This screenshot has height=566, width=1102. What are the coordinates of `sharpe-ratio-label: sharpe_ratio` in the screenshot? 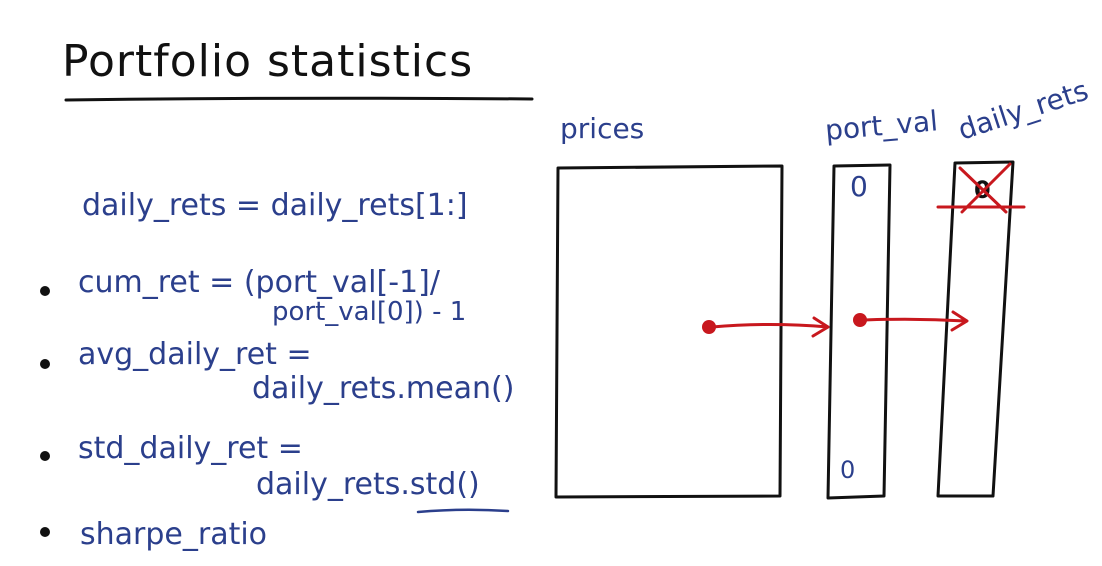 It's located at (173, 534).